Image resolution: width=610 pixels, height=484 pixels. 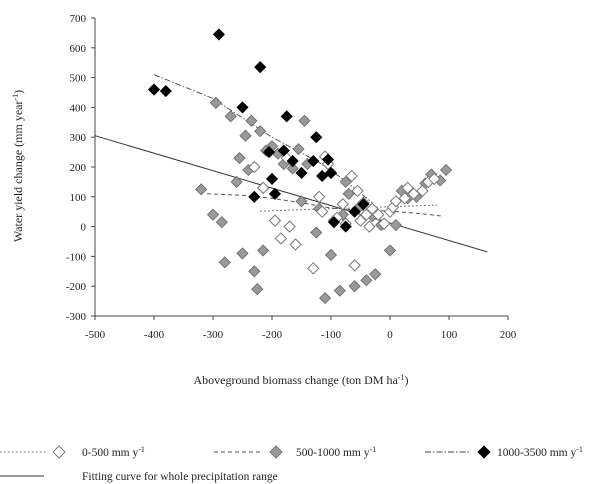 I want to click on y-tick-label: 0, so click(x=84, y=228).